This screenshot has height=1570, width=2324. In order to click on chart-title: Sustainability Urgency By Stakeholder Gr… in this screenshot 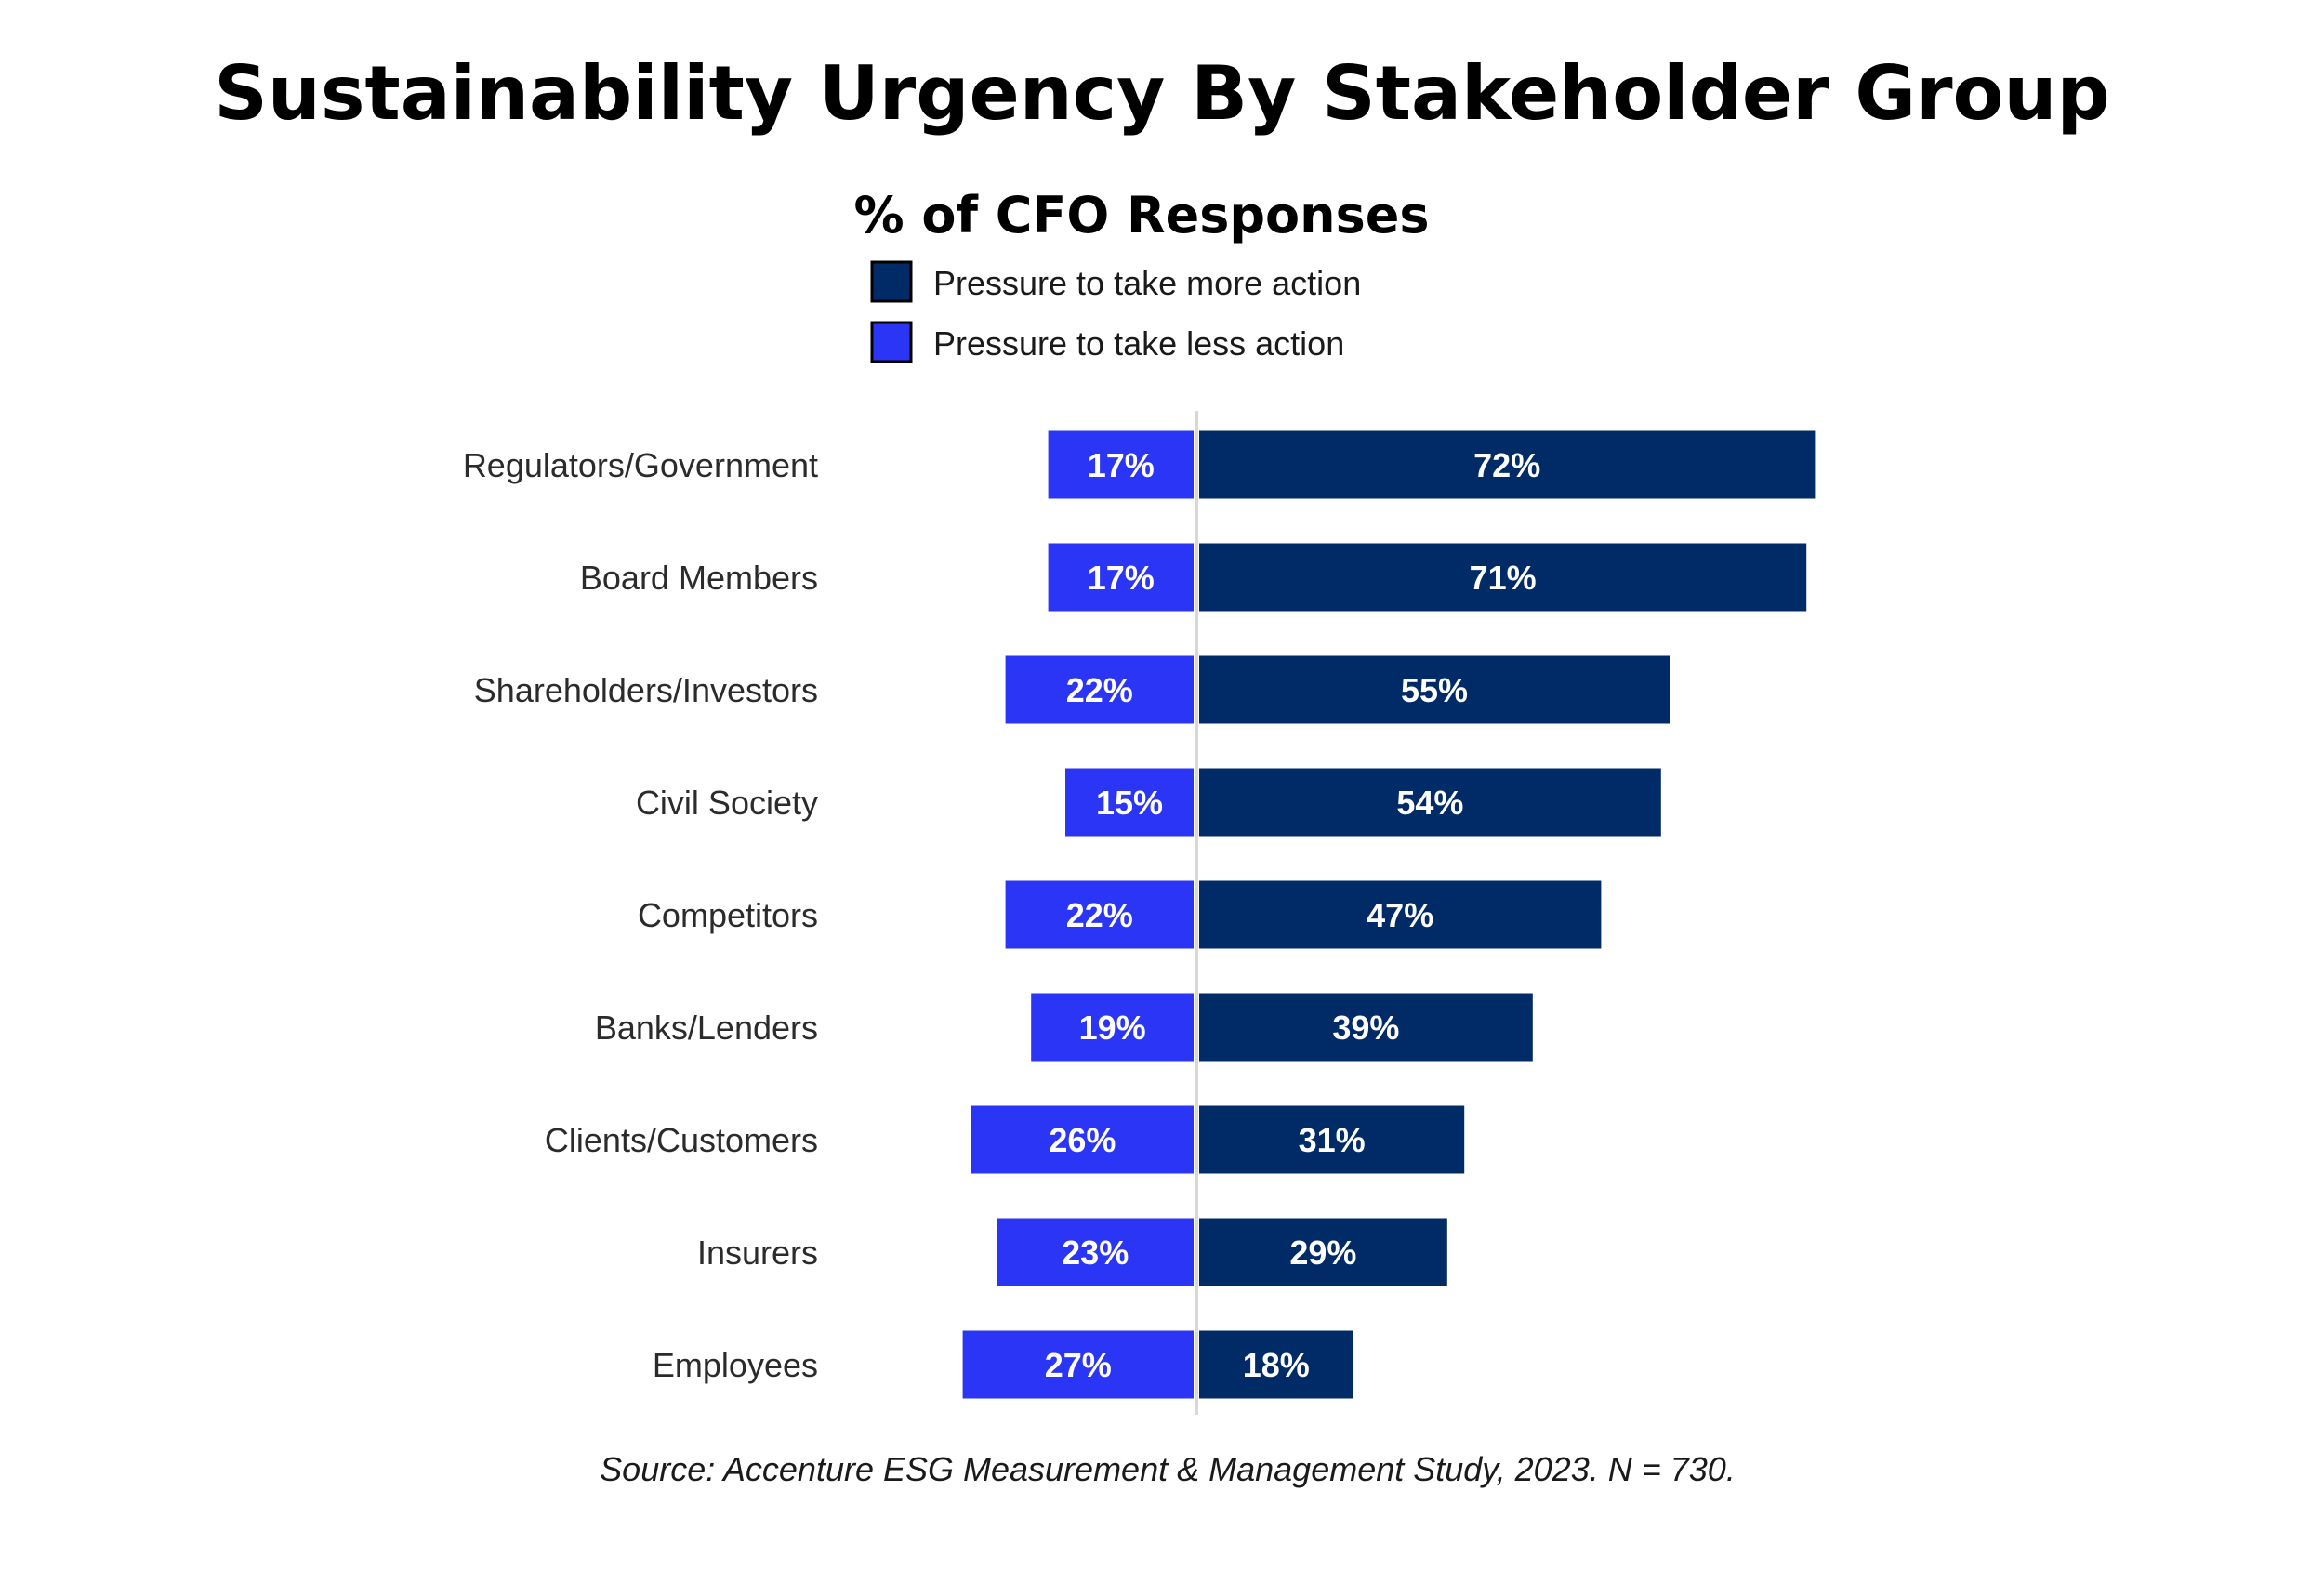, I will do `click(1161, 94)`.